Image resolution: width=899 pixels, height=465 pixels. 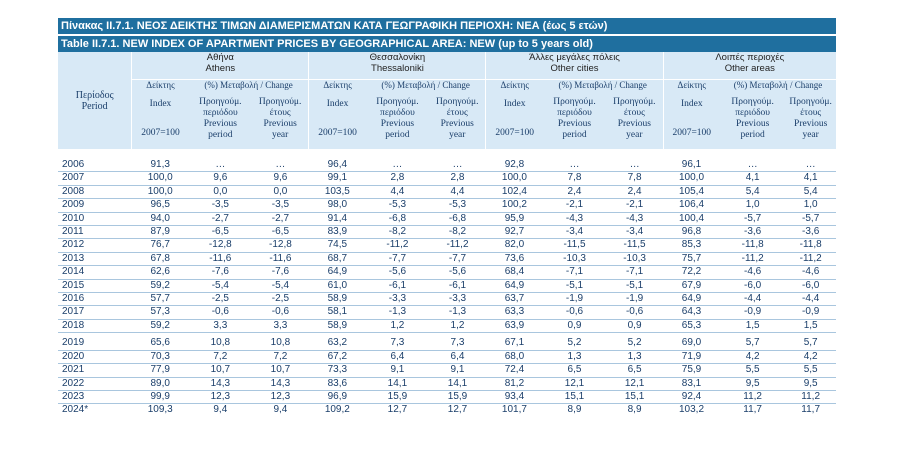 I want to click on row-value: 15,1, so click(x=574, y=396).